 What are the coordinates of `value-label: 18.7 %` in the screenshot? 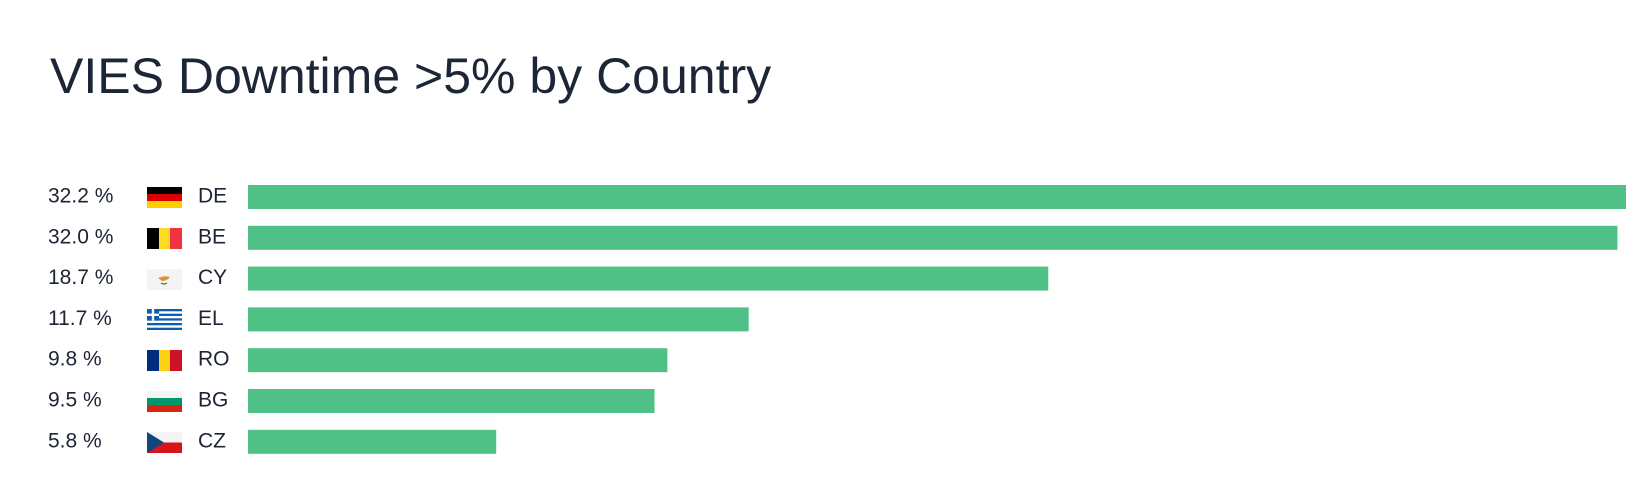 It's located at (80, 277).